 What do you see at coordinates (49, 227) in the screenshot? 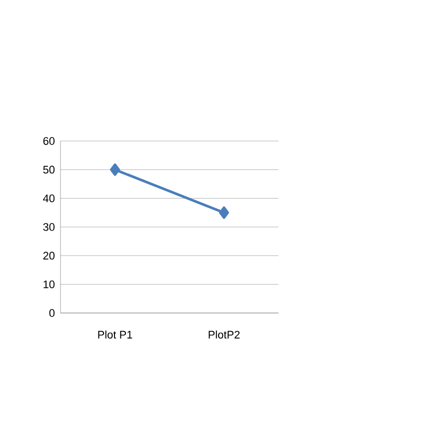
I see `y-tick-label: 30` at bounding box center [49, 227].